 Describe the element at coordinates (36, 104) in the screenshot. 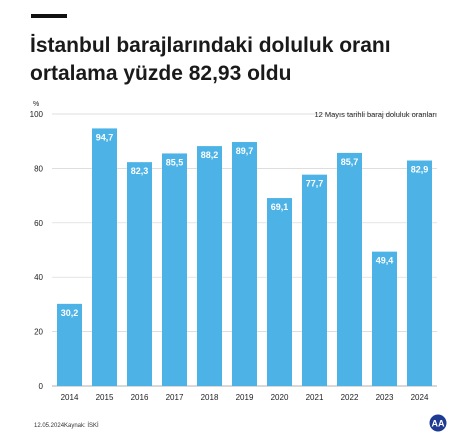

I see `y-axis-label: %` at that location.